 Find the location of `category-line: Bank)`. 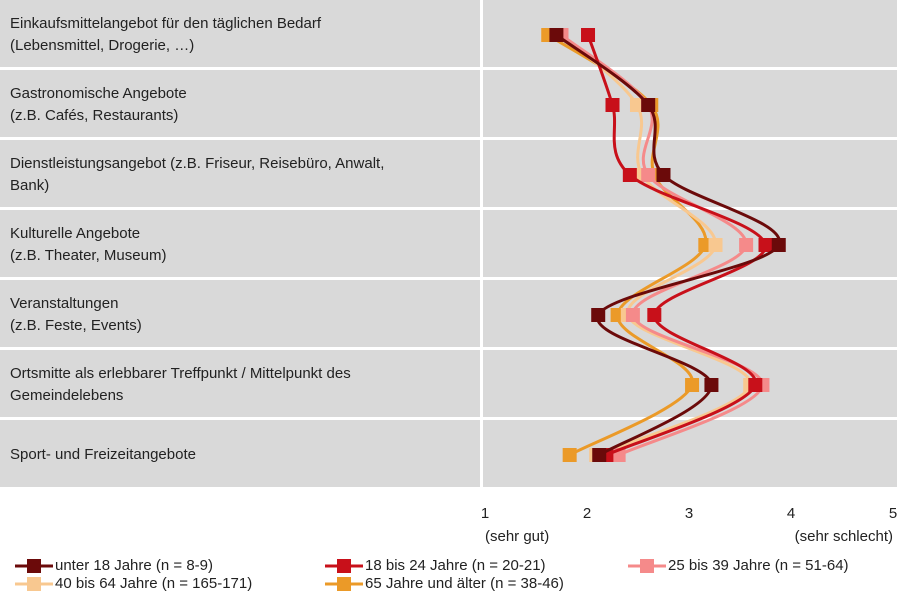

category-line: Bank) is located at coordinates (29, 185).